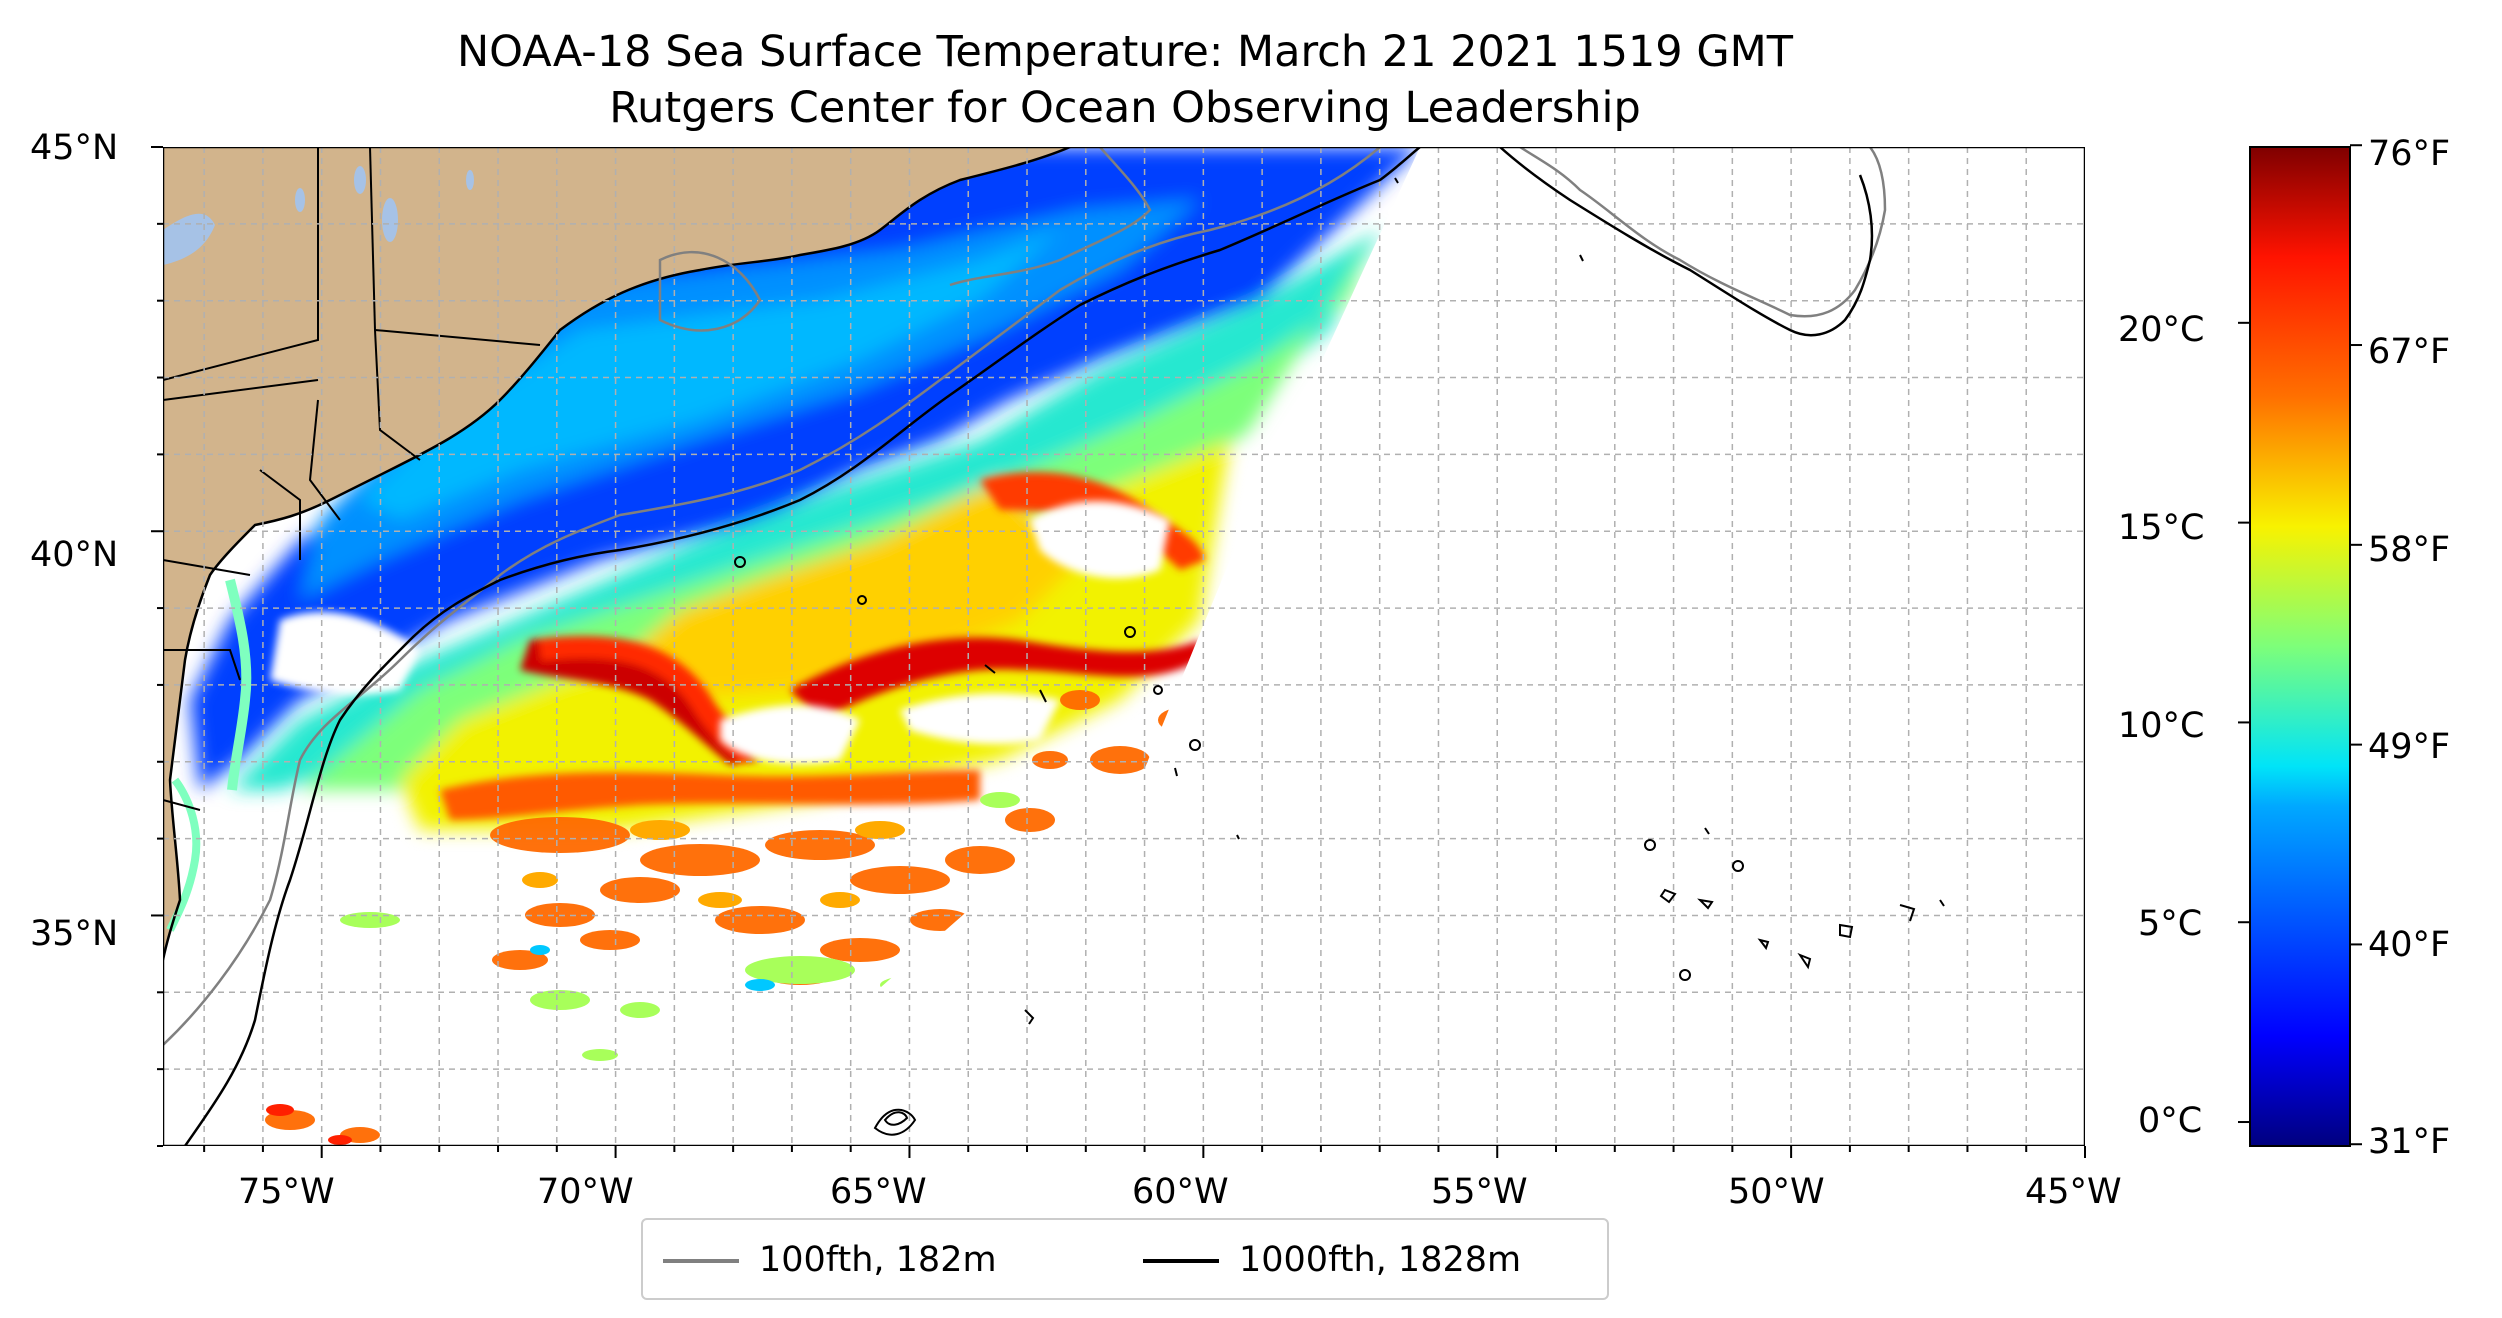 The height and width of the screenshot is (1318, 2502). I want to click on lon-tick-label: 75°W, so click(286, 1192).